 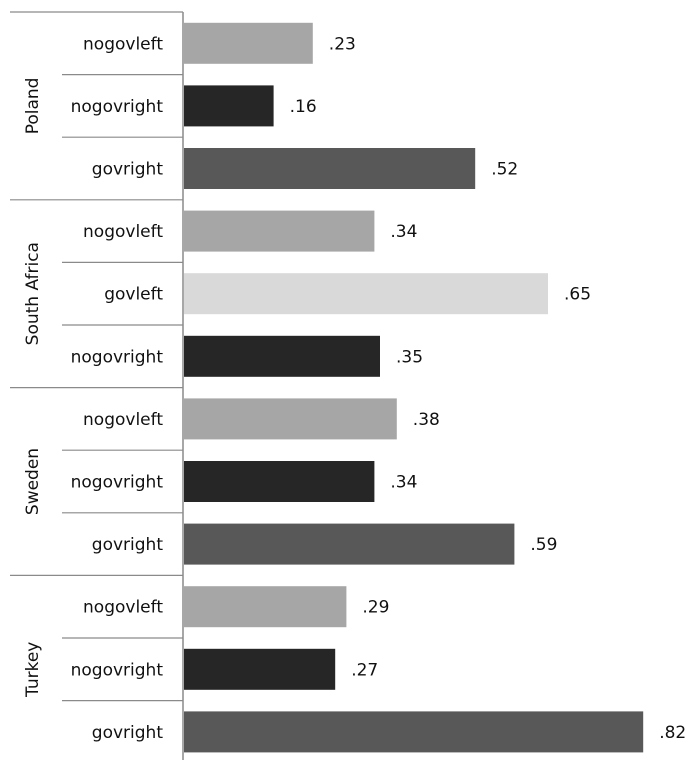 What do you see at coordinates (414, 732) in the screenshot?
I see `bar-turkey-govright` at bounding box center [414, 732].